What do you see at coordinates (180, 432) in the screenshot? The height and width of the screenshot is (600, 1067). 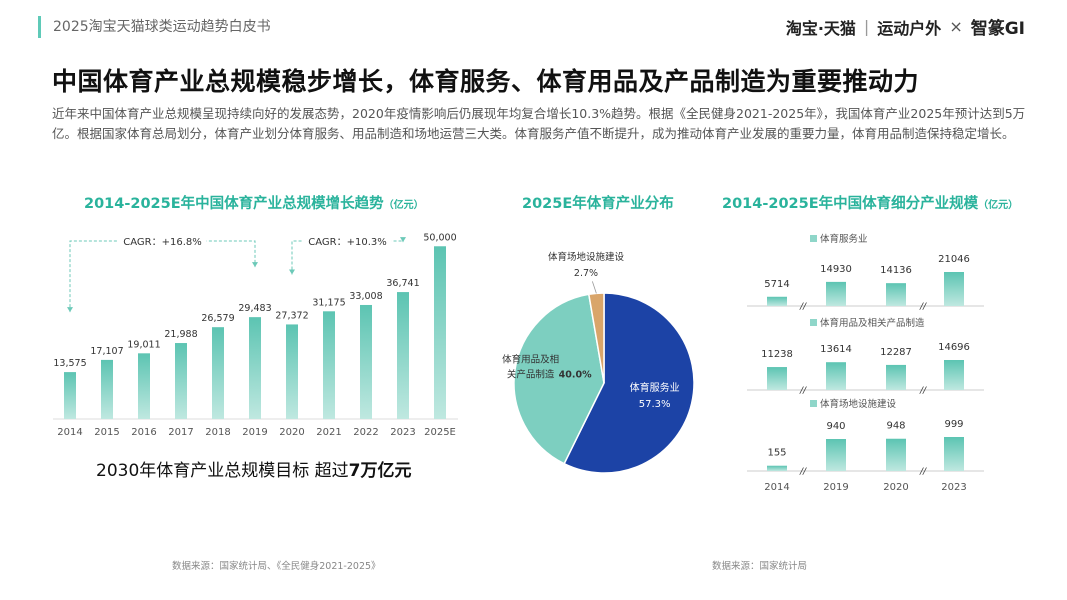 I see `chart1-x-tick: 2017` at bounding box center [180, 432].